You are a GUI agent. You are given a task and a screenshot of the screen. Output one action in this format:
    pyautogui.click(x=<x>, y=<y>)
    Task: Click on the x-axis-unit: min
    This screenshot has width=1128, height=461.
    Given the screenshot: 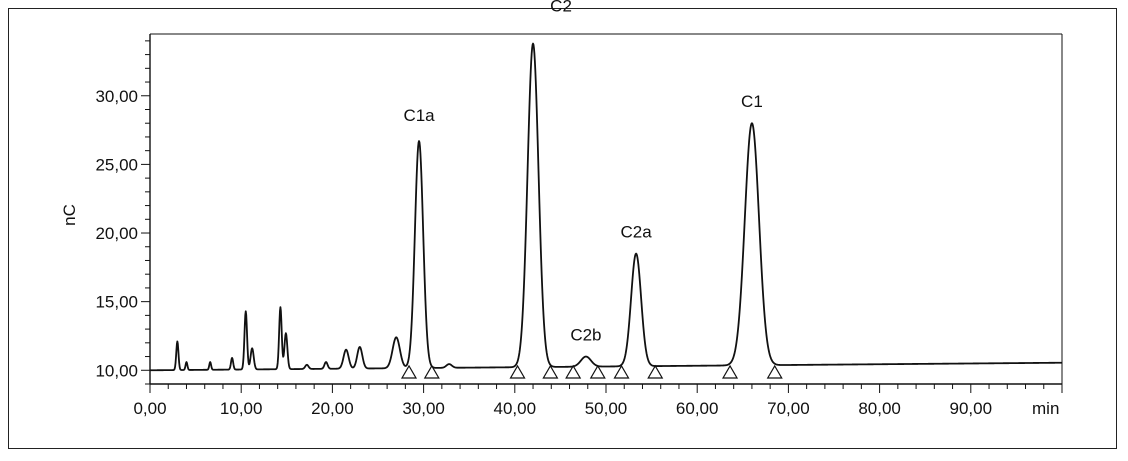 What is the action you would take?
    pyautogui.click(x=1045, y=408)
    